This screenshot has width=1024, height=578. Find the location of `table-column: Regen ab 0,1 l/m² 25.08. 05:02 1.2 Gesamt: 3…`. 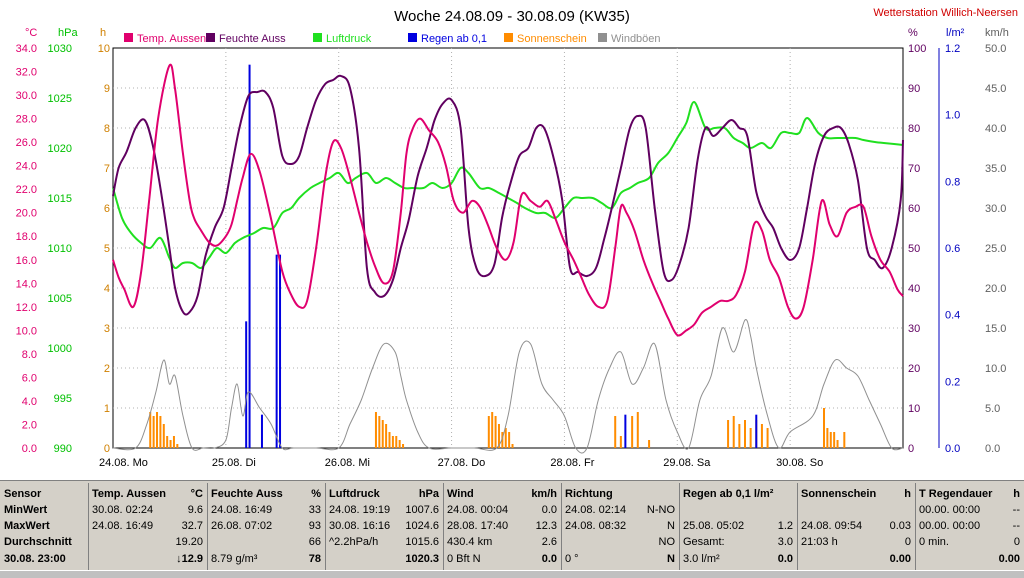

table-column: Regen ab 0,1 l/m² 25.08. 05:02 1.2 Gesamt: 3… is located at coordinates (738, 528).